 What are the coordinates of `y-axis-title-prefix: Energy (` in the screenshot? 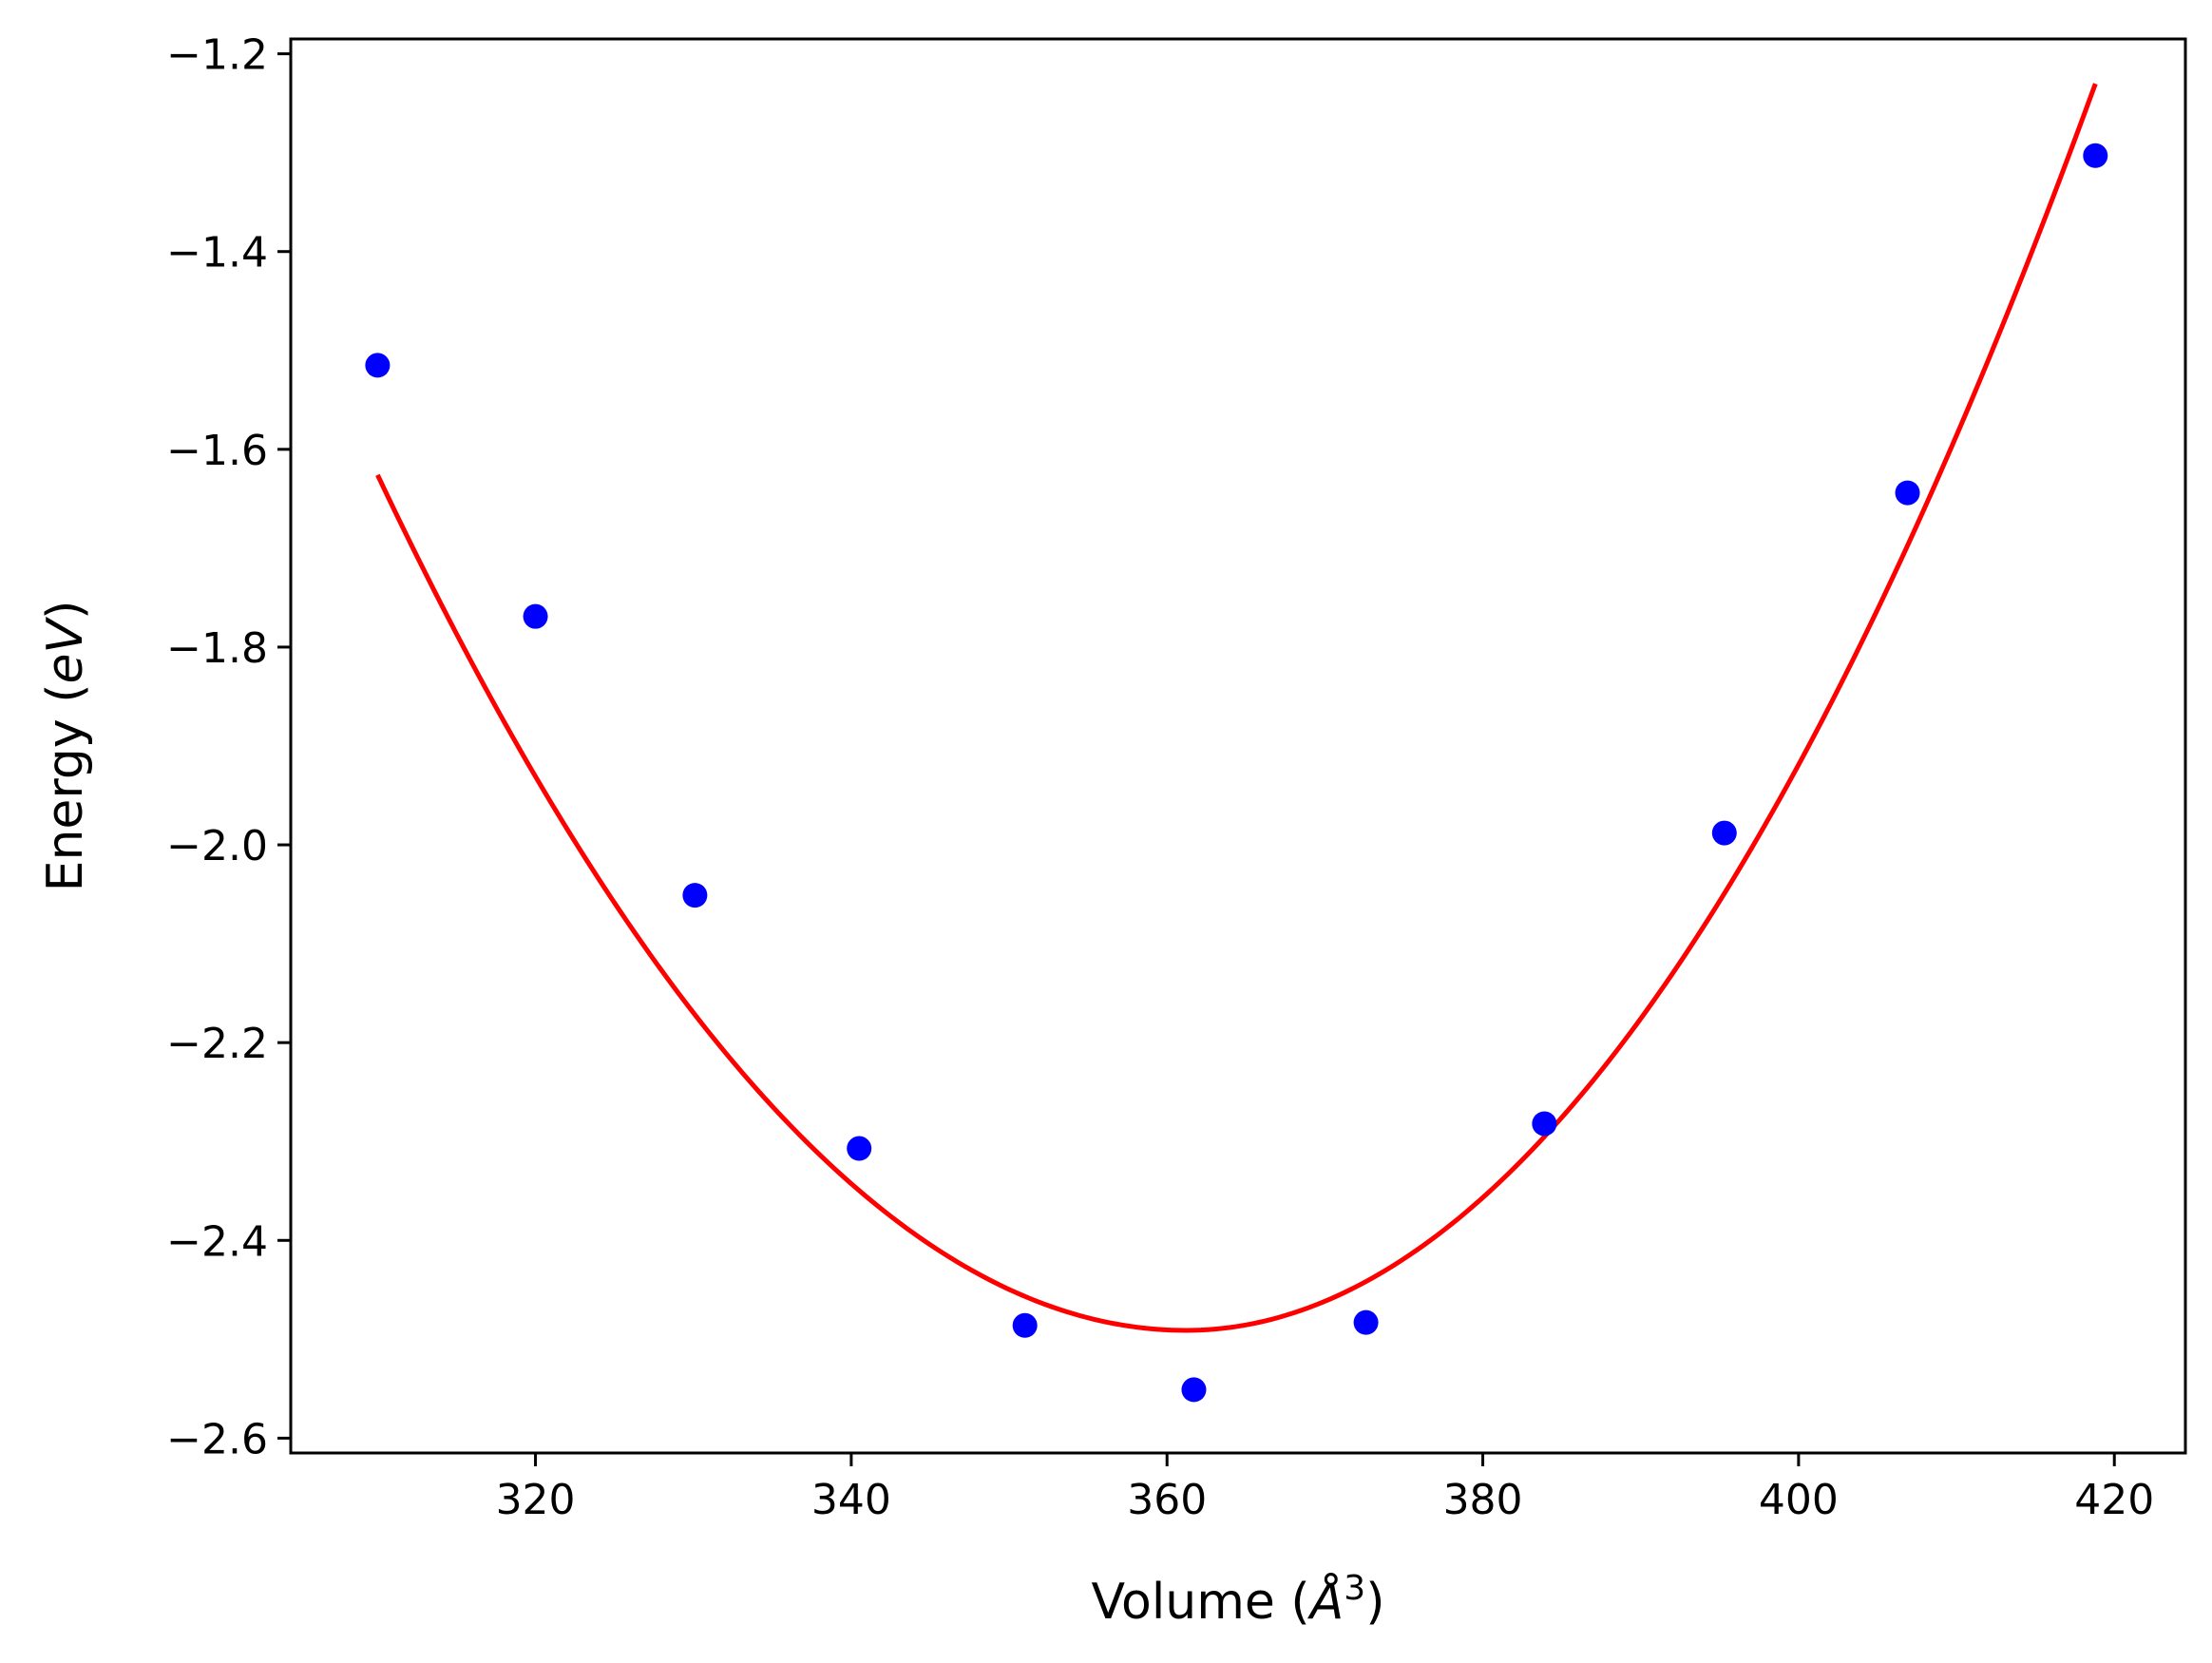 It's located at (65, 788).